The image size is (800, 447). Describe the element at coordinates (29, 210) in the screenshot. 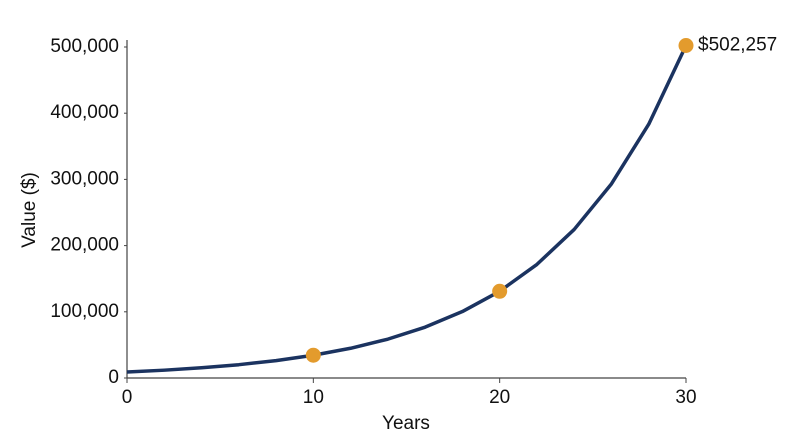

I see `y-axis-label: Value ($)` at that location.